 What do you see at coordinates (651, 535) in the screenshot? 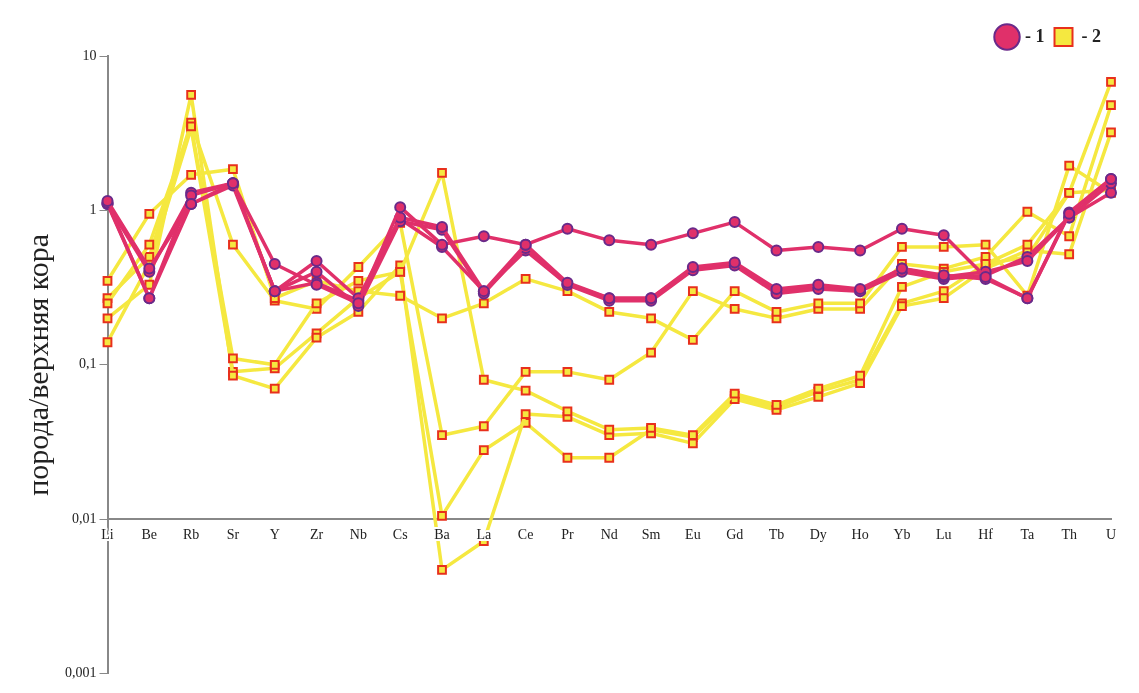
I see `x-tick-label: Sm` at bounding box center [651, 535].